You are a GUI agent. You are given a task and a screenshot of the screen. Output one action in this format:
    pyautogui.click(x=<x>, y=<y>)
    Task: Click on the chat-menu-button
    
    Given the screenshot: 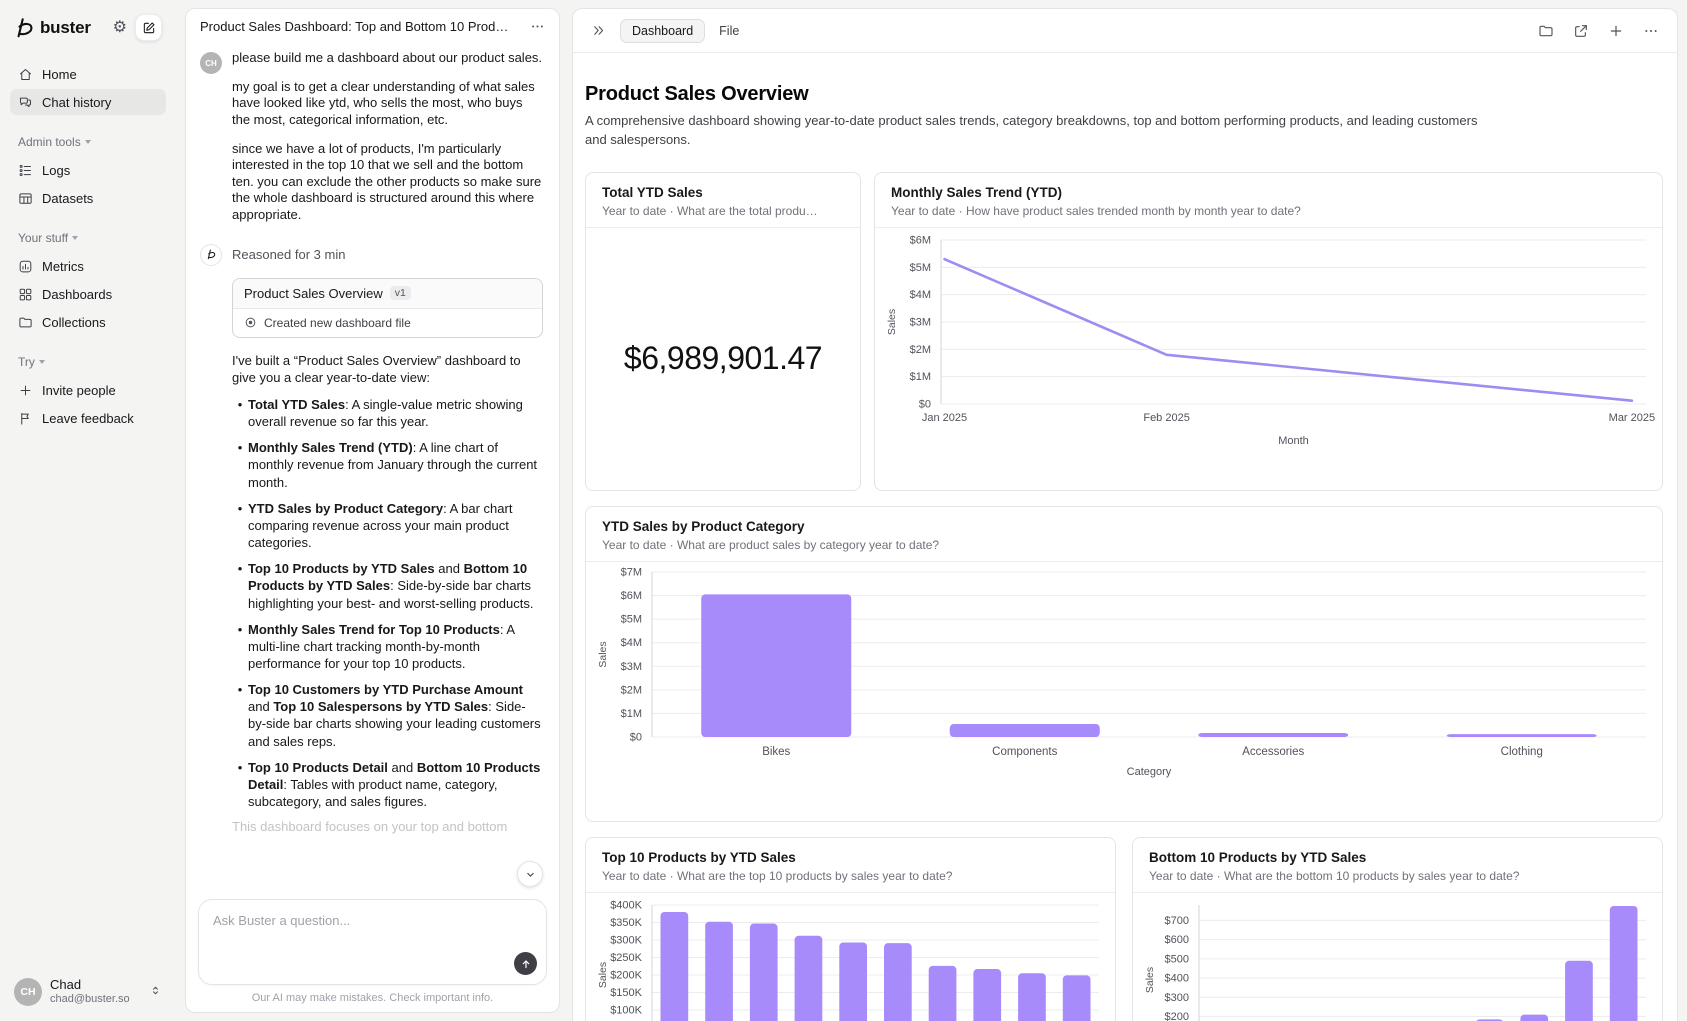 What is the action you would take?
    pyautogui.click(x=537, y=26)
    